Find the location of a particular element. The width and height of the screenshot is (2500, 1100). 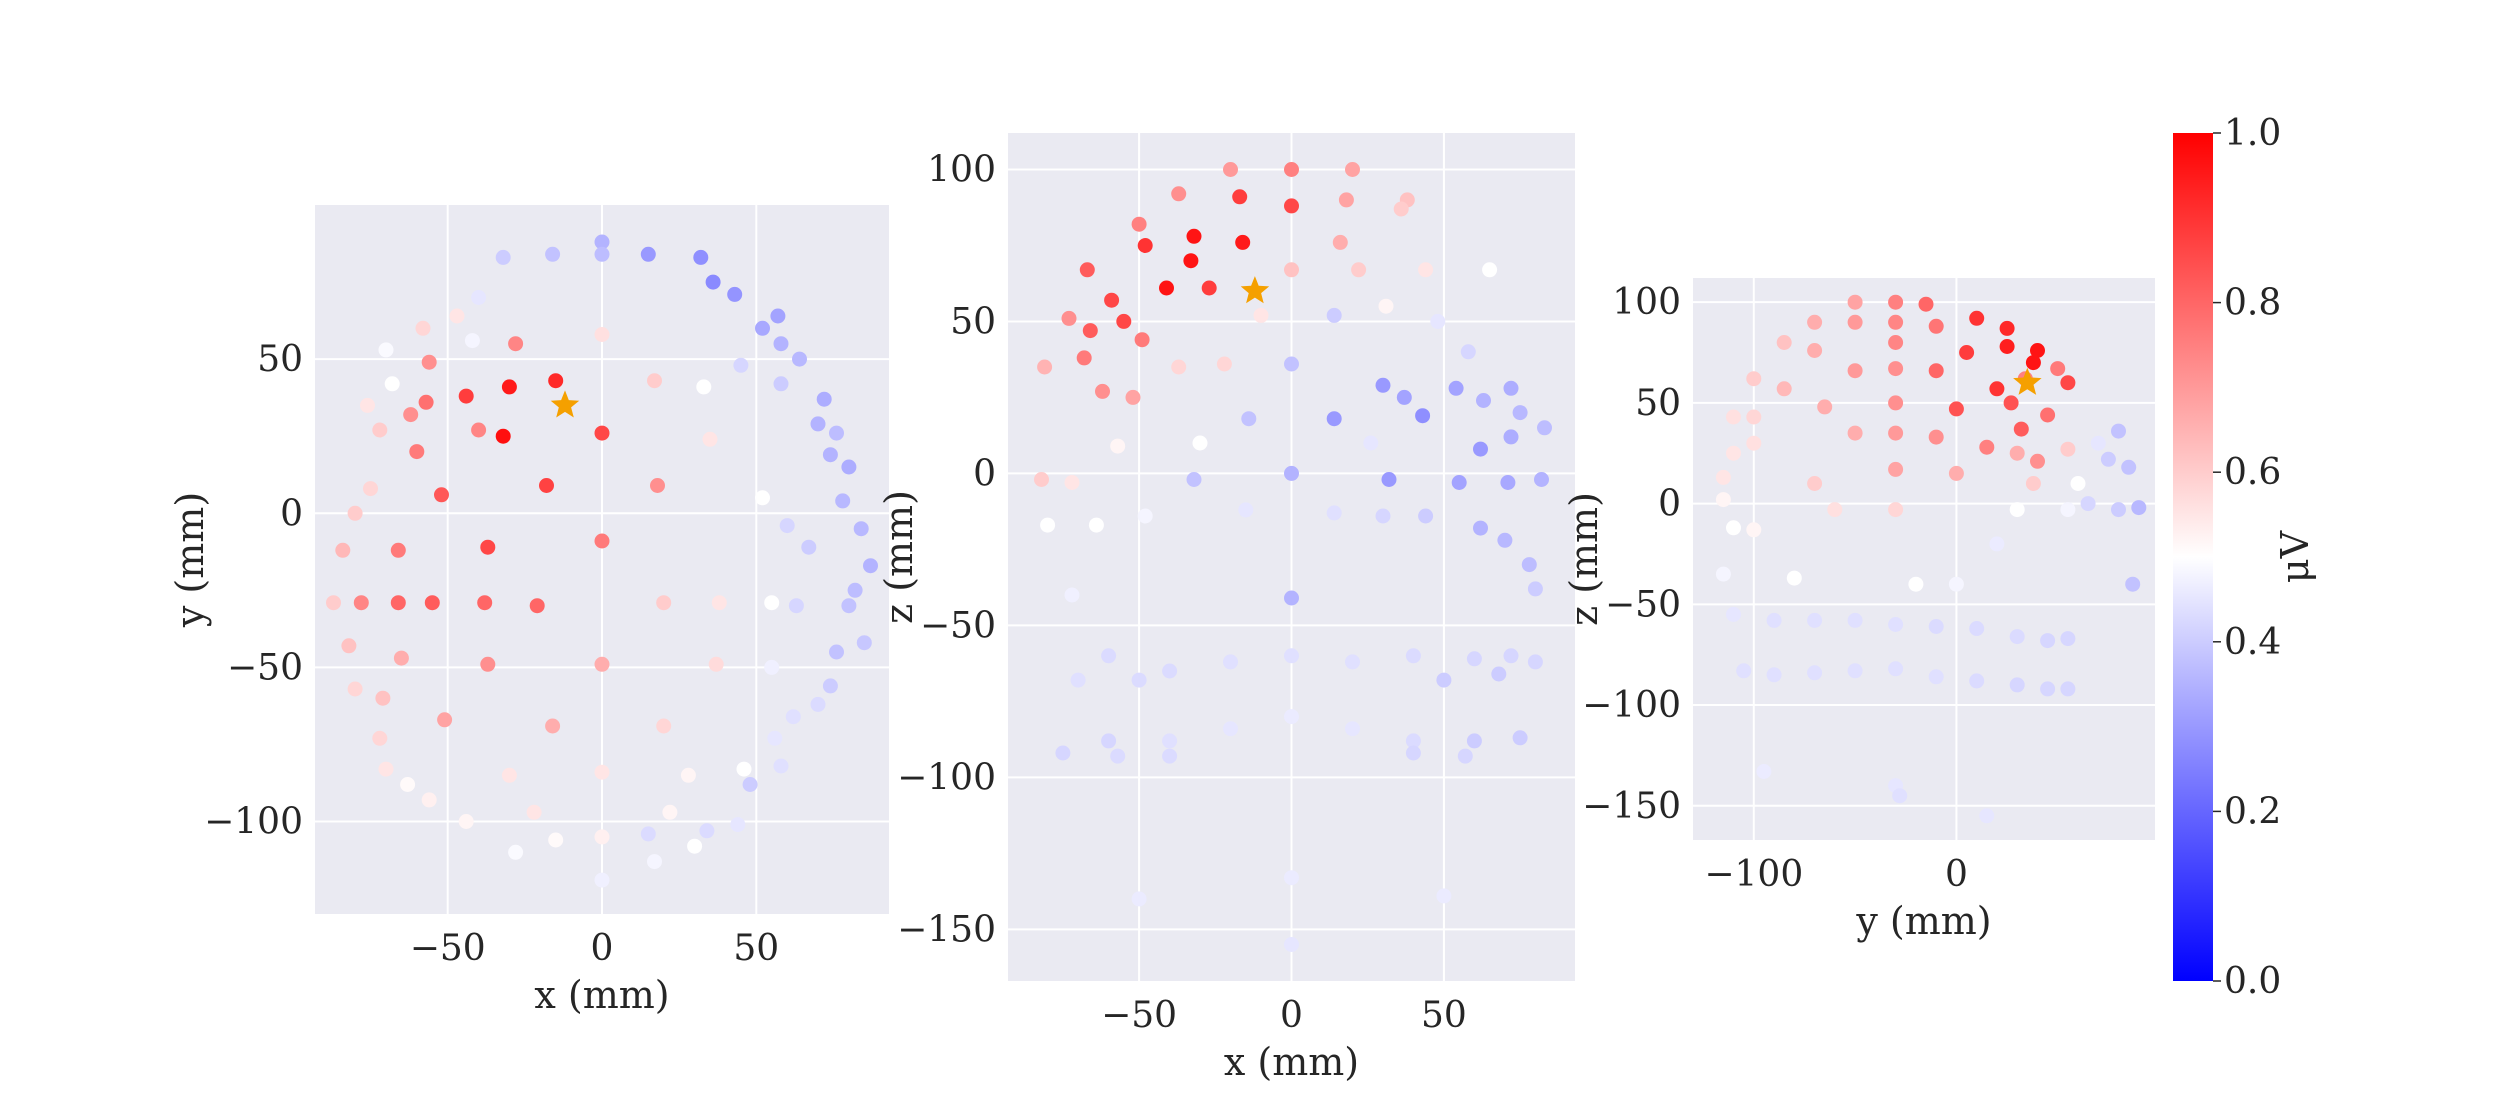

y-tick-label: 50 is located at coordinates (280, 359).